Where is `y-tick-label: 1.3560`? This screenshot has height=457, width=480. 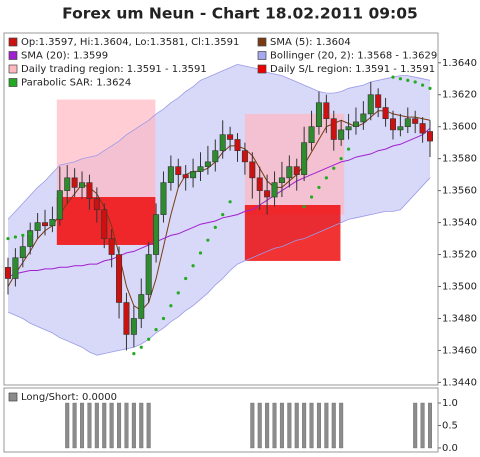 y-tick-label: 1.3560 is located at coordinates (459, 191).